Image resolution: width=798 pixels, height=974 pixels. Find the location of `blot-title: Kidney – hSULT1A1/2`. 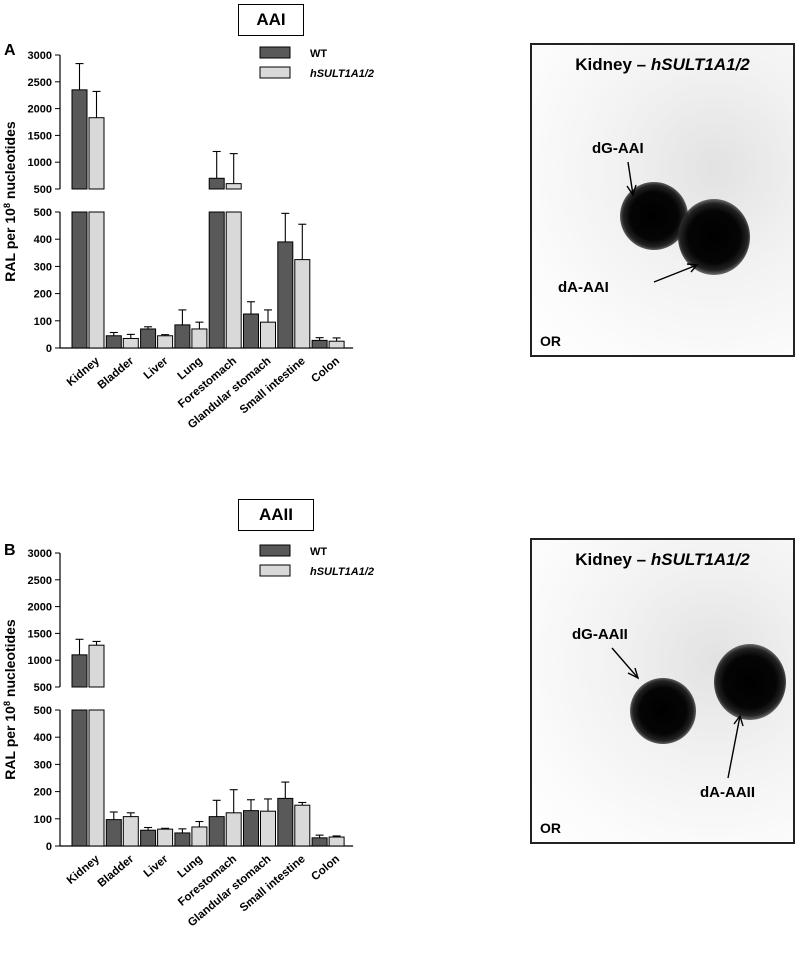

blot-title: Kidney – hSULT1A1/2 is located at coordinates (662, 65).